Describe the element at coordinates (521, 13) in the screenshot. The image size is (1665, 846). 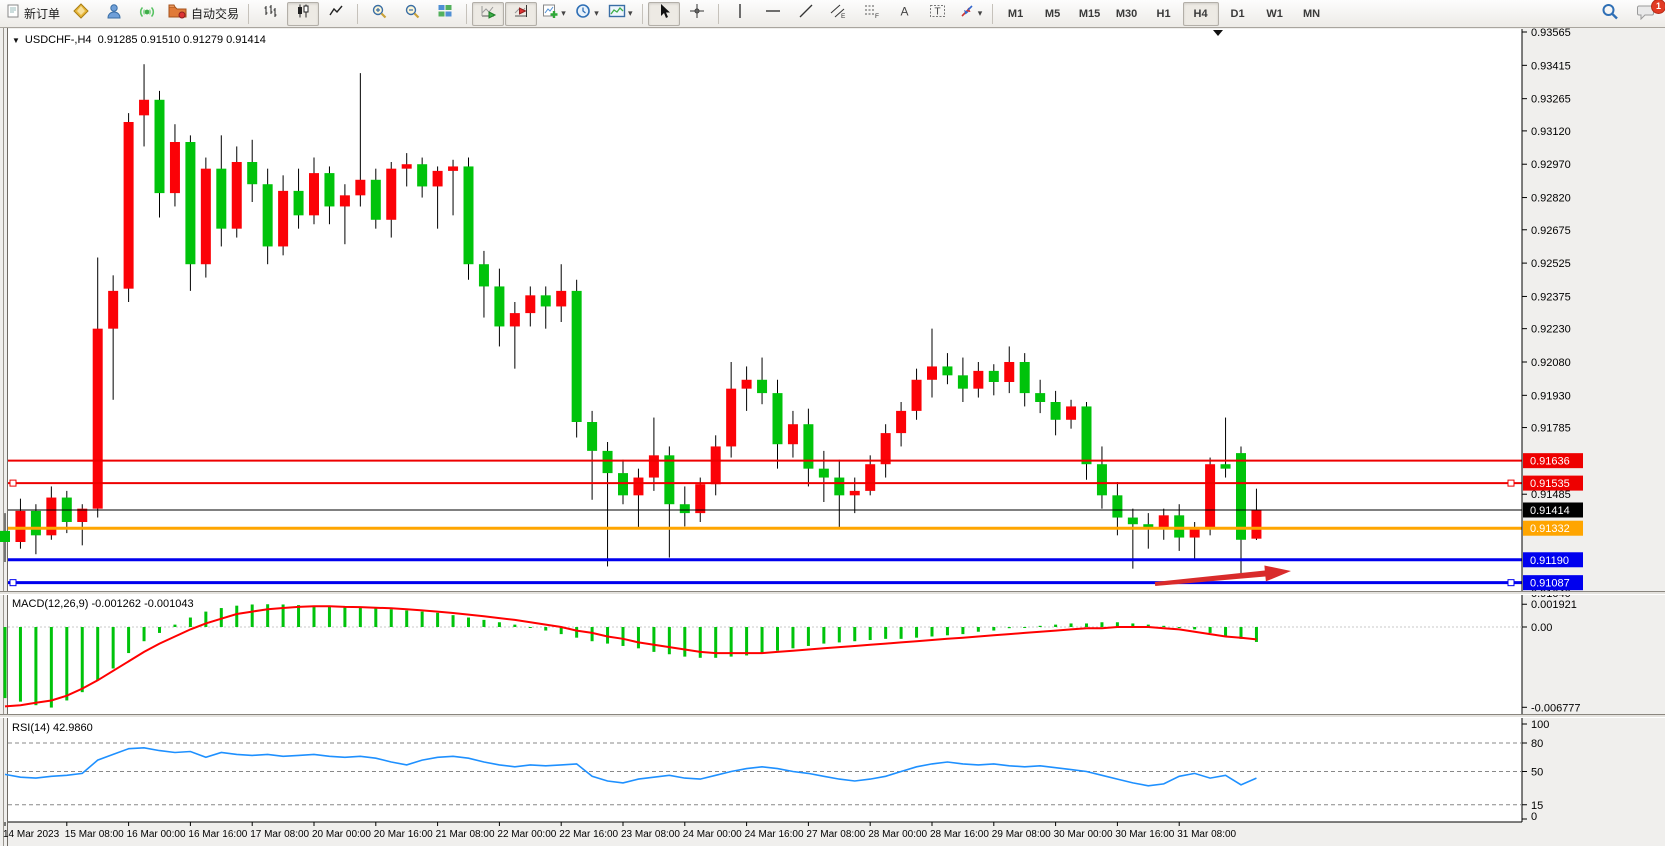
I see `chart-shift-button` at that location.